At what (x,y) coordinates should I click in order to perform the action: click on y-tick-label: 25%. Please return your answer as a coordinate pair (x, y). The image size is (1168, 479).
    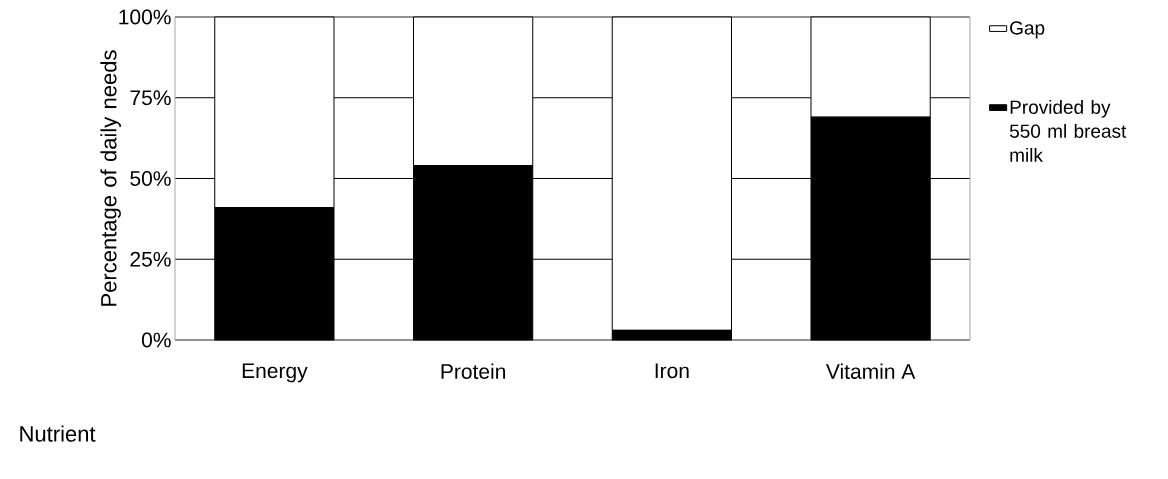
    Looking at the image, I should click on (150, 259).